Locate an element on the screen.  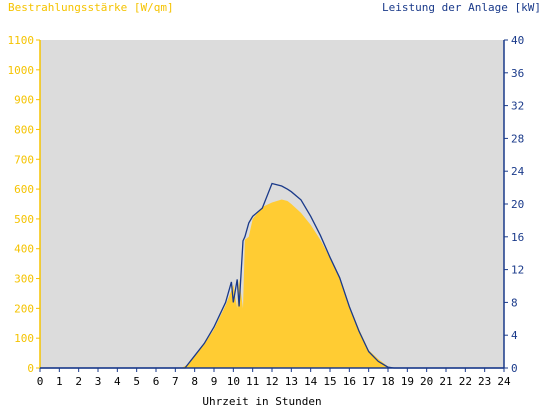
x-tick-label: 13 is located at coordinates (291, 381).